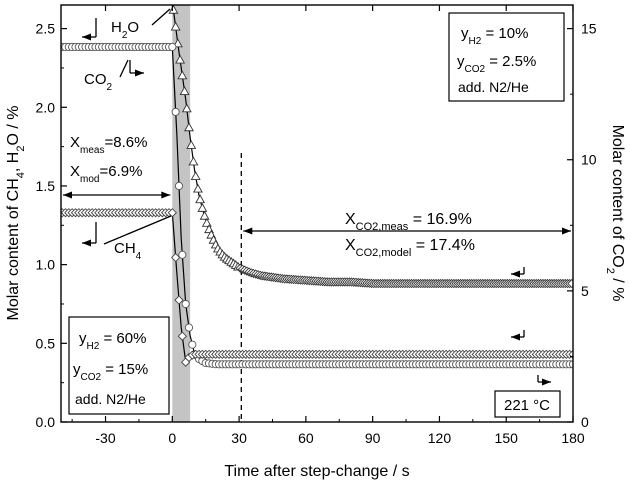  I want to click on y-left-tick-label: 1.5, so click(46, 186).